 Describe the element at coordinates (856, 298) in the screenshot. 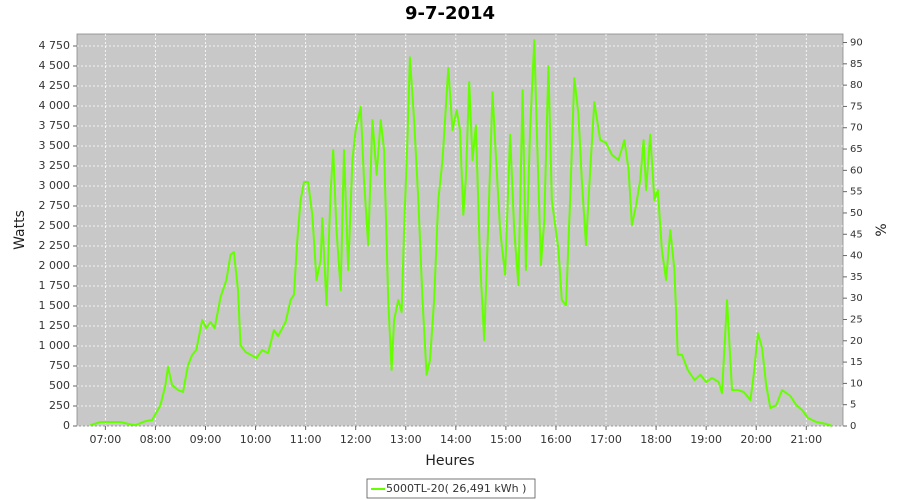

I see `y2-tick-label: 30` at that location.